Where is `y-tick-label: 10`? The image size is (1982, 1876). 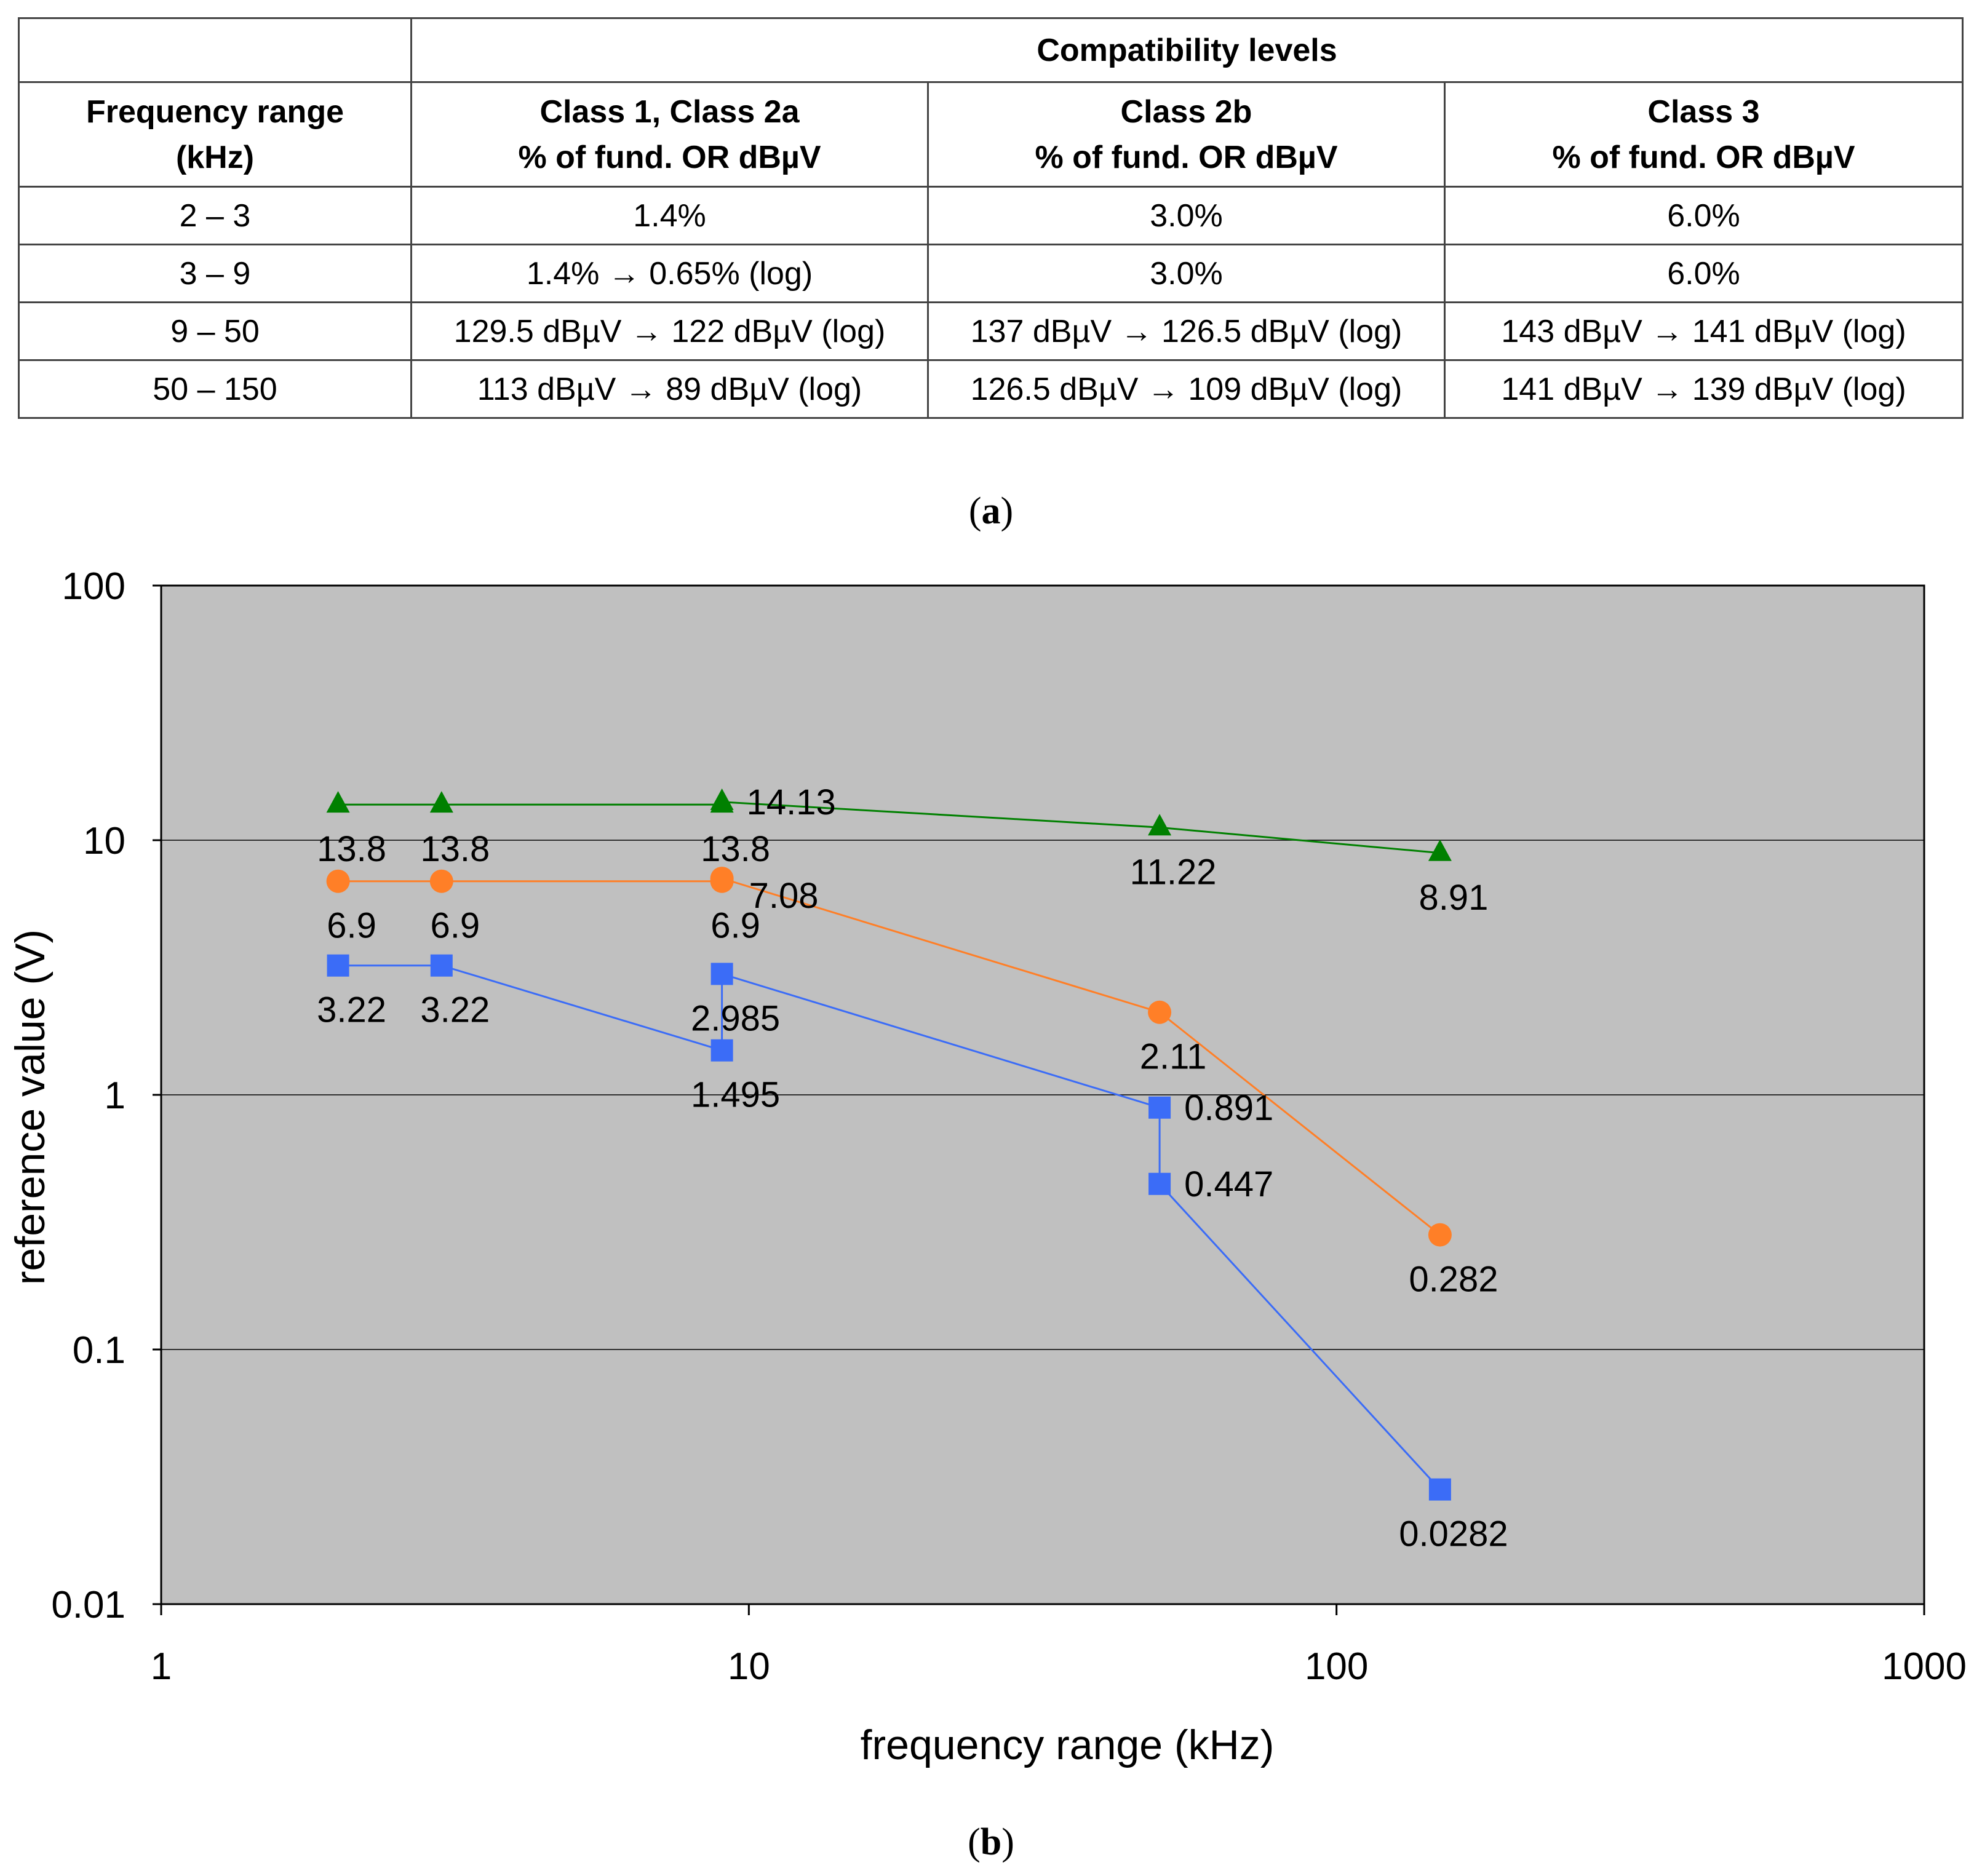 y-tick-label: 10 is located at coordinates (104, 841).